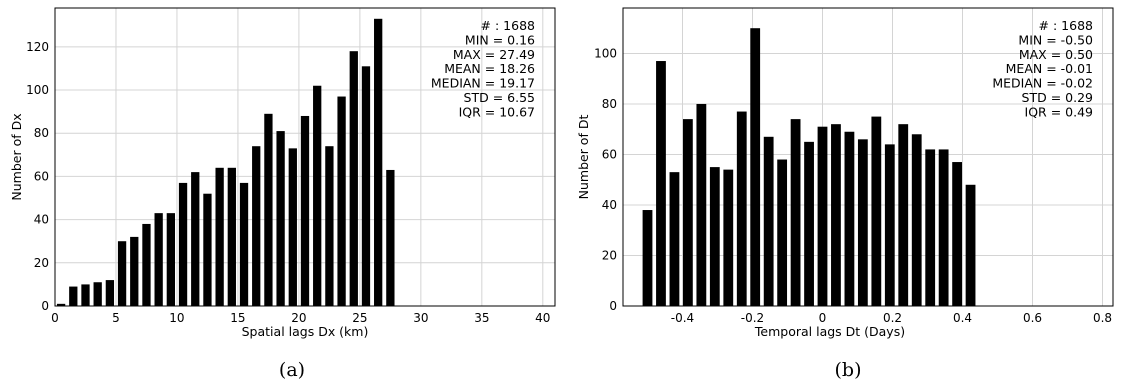 Image resolution: width=1123 pixels, height=386 pixels. What do you see at coordinates (481, 318) in the screenshot?
I see `x-tick-label: 35` at bounding box center [481, 318].